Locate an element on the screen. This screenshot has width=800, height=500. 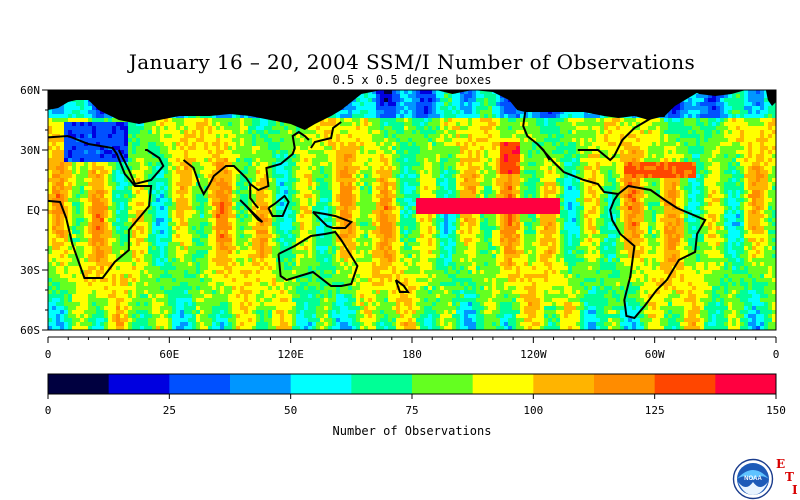
colorbar: 0 25 50 75 100 125 150 is located at coordinates (415, 395).